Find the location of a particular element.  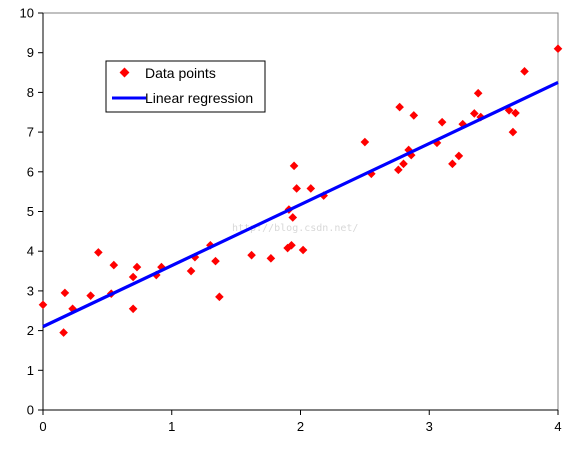

y-ticks: 0 1 2 3 4 5 6 7 8 9 10 is located at coordinates (31, 212).